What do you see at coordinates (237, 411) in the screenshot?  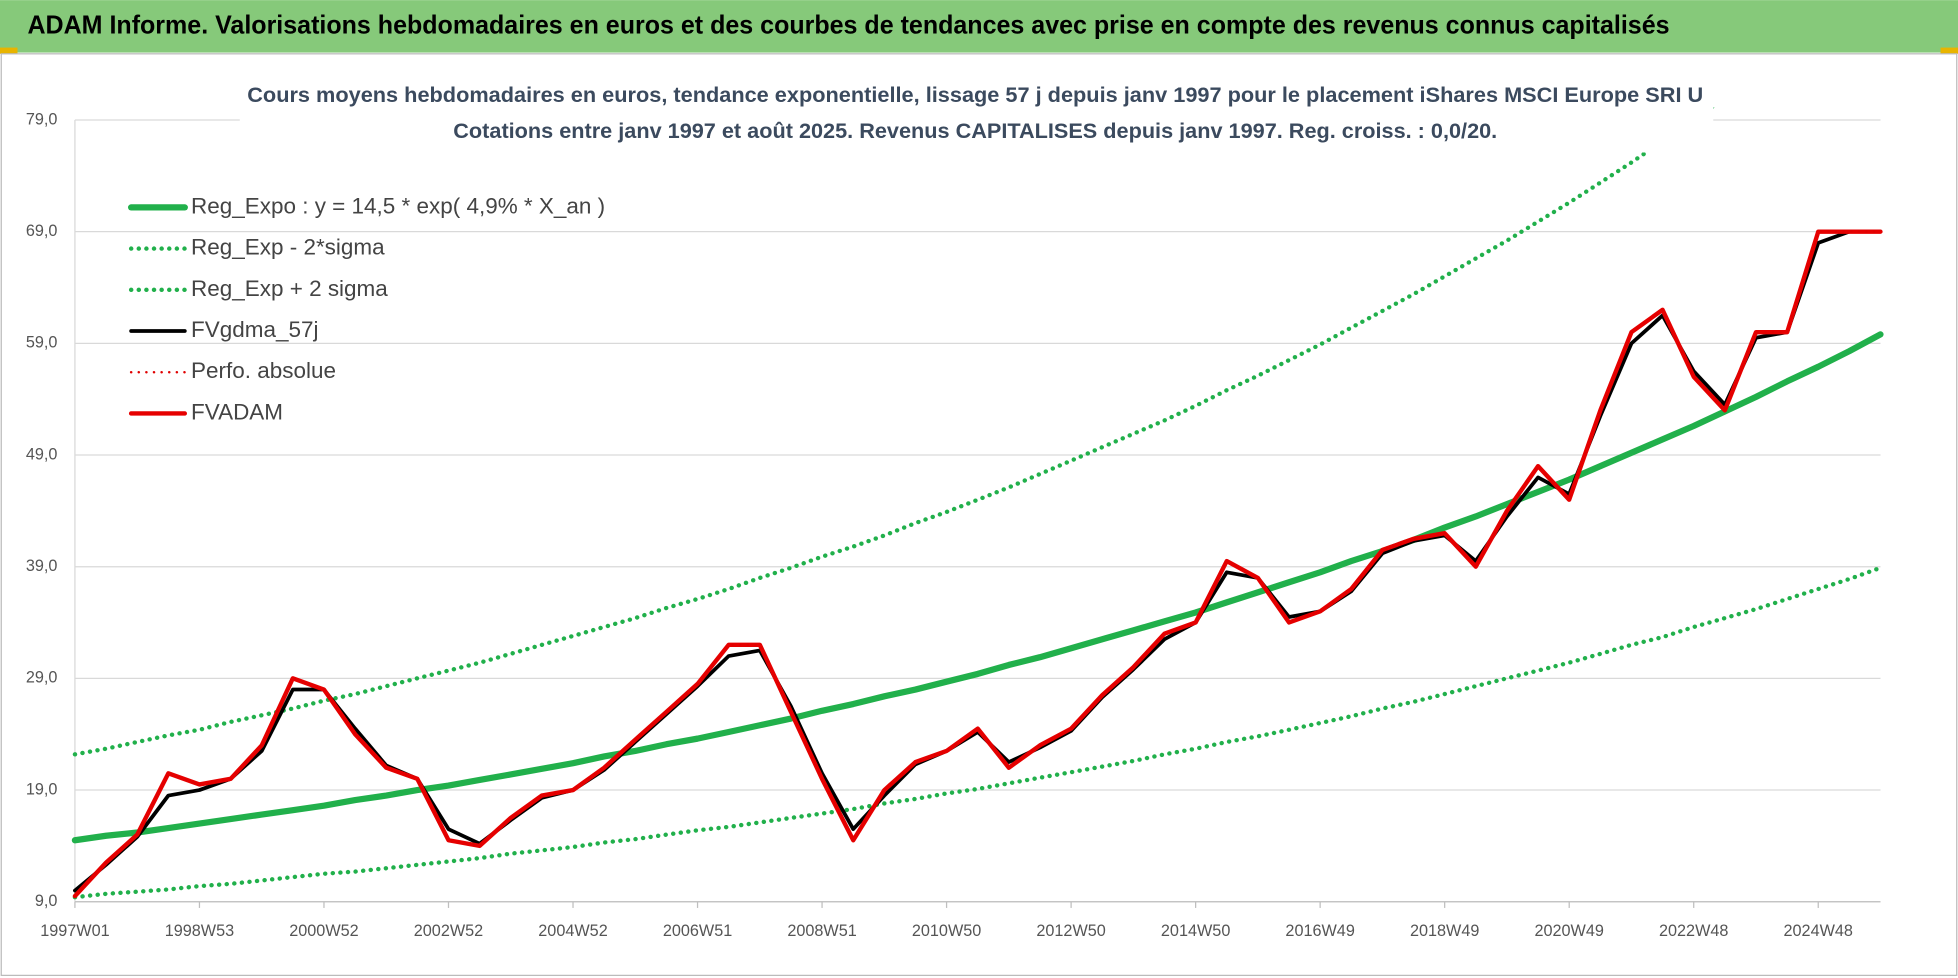 I see `legend-label: FVADAM` at bounding box center [237, 411].